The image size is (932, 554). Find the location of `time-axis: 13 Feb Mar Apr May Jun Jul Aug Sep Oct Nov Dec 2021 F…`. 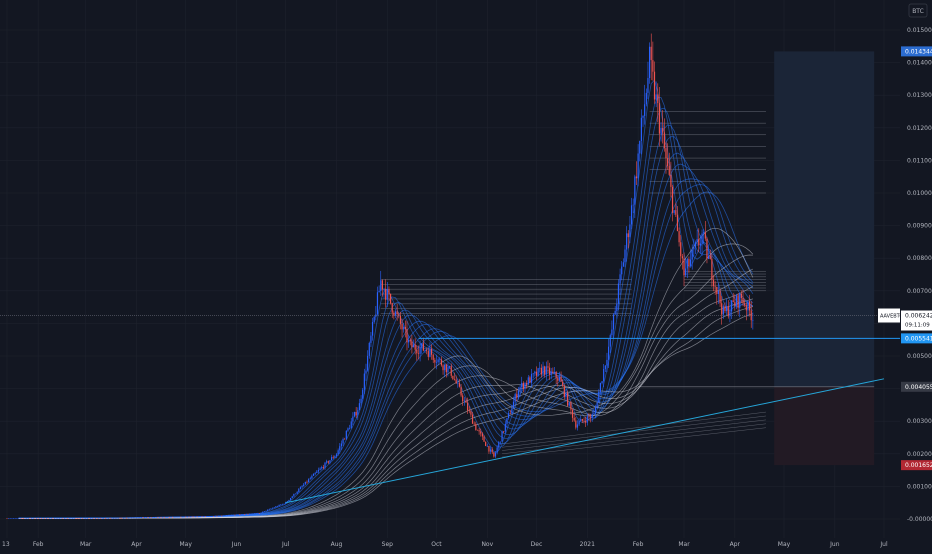

time-axis: 13 Feb Mar Apr May Jun Jul Aug Sep Oct Nov Dec 2021 F… is located at coordinates (466, 544).